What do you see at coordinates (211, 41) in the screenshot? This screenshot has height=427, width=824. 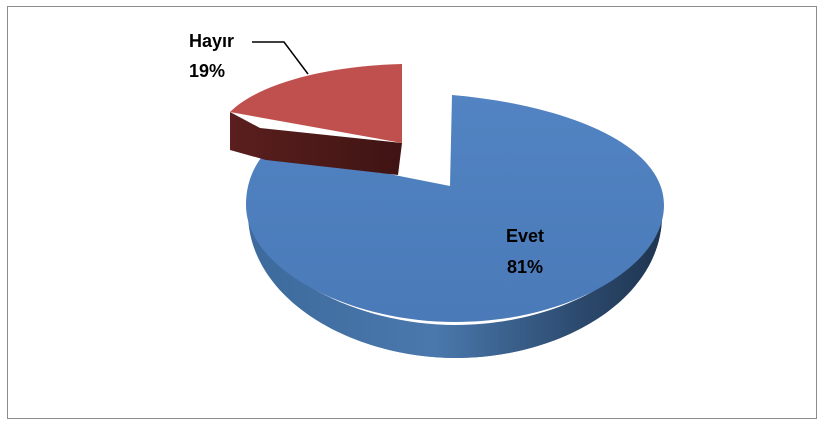 I see `label-hayir: Hayır` at bounding box center [211, 41].